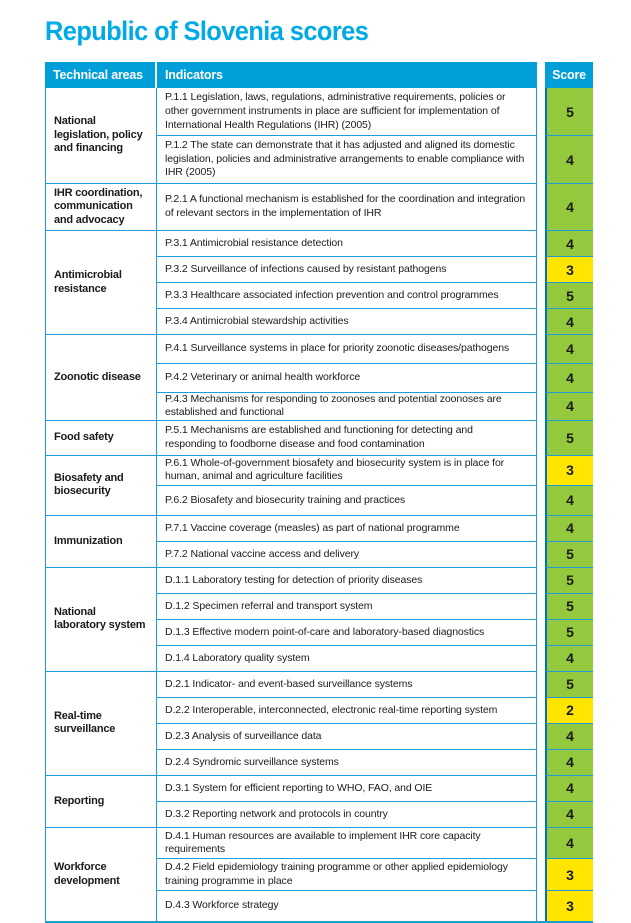 The width and height of the screenshot is (631, 923). Describe the element at coordinates (101, 618) in the screenshot. I see `technical-area-cell: National laboratory system` at that location.